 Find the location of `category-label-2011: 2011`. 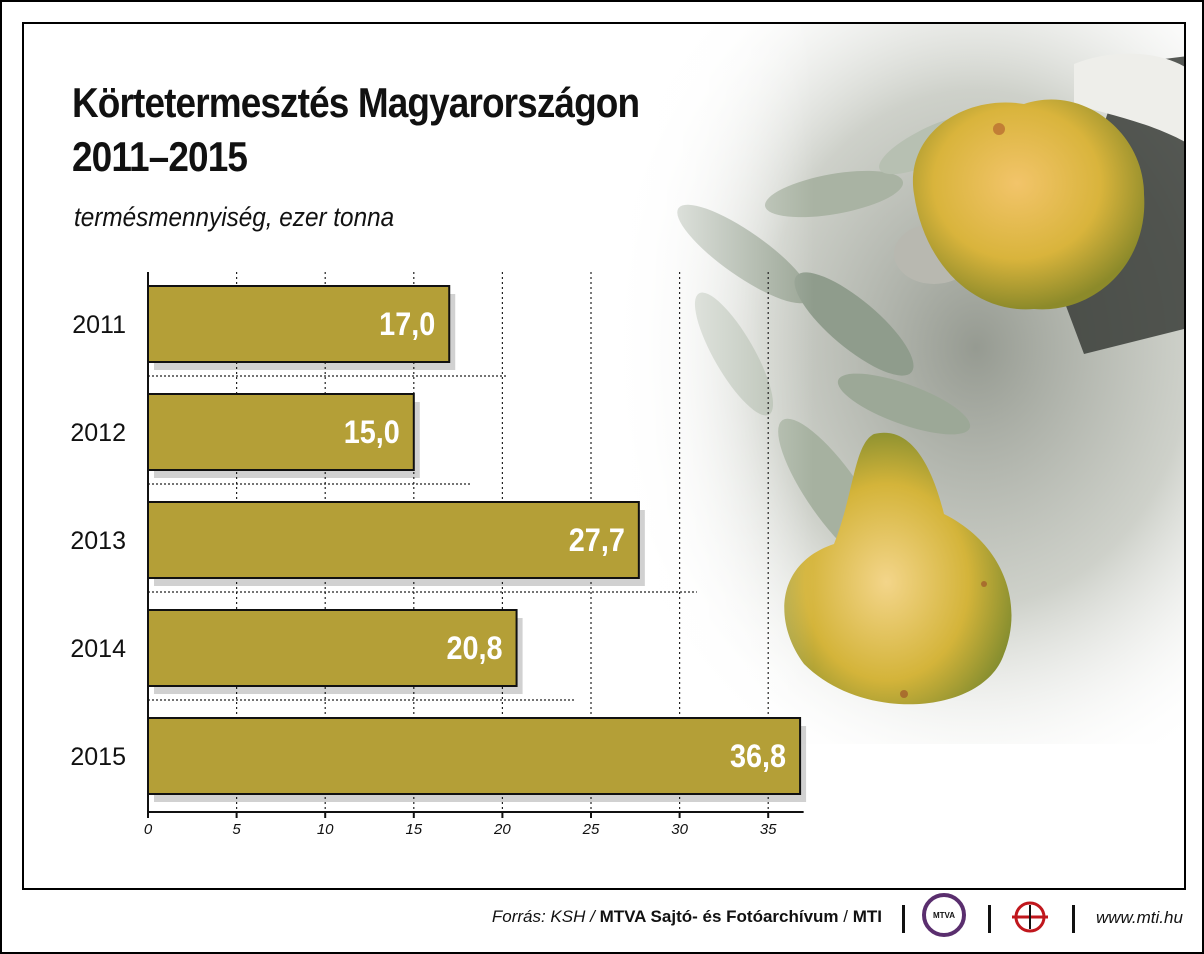

category-label-2011: 2011 is located at coordinates (99, 325).